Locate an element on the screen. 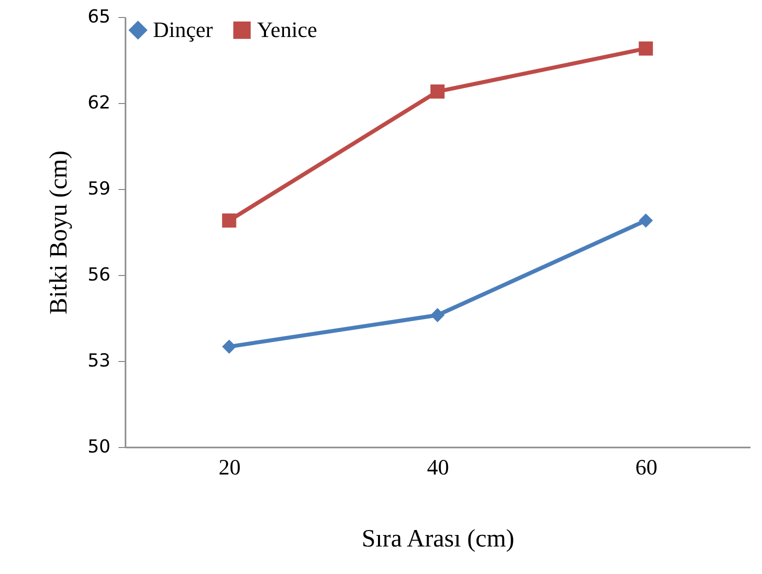  y-tick-label: 65 is located at coordinates (99, 17).